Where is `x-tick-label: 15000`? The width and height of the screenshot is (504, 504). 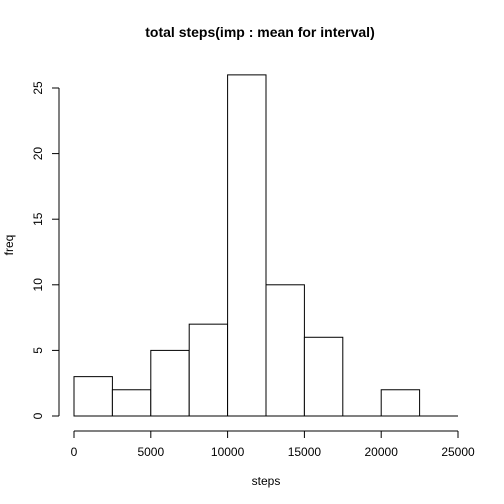 x-tick-label: 15000 is located at coordinates (305, 452).